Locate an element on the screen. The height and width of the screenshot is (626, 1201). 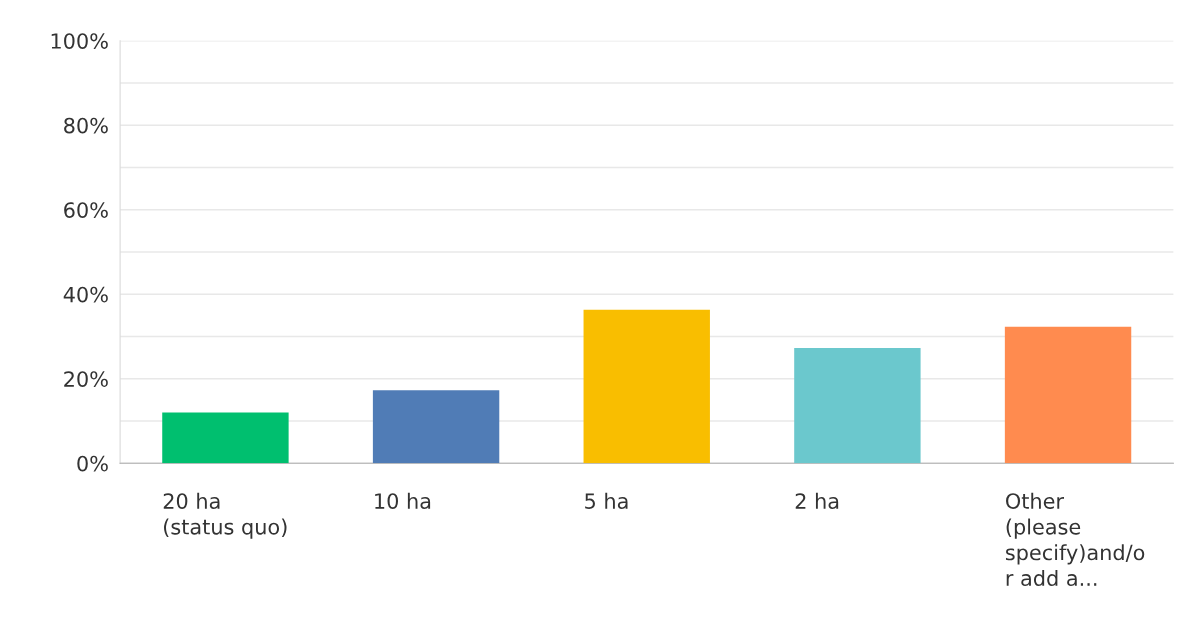
y-tick-label: 0% is located at coordinates (92, 463).